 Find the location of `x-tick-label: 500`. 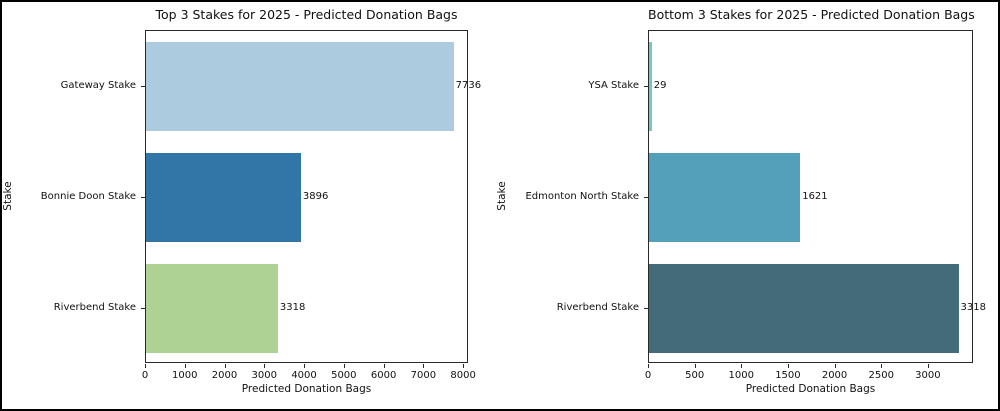

x-tick-label: 500 is located at coordinates (695, 375).